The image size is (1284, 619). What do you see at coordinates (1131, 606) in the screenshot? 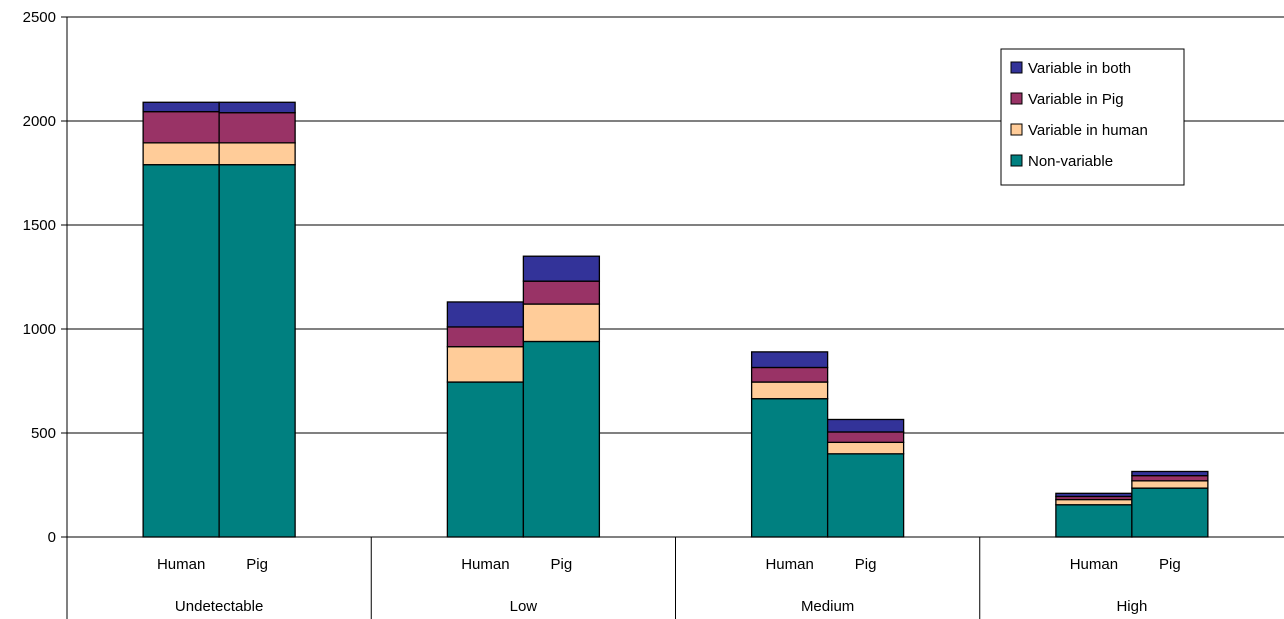
I see `group-label-high: High` at bounding box center [1131, 606].